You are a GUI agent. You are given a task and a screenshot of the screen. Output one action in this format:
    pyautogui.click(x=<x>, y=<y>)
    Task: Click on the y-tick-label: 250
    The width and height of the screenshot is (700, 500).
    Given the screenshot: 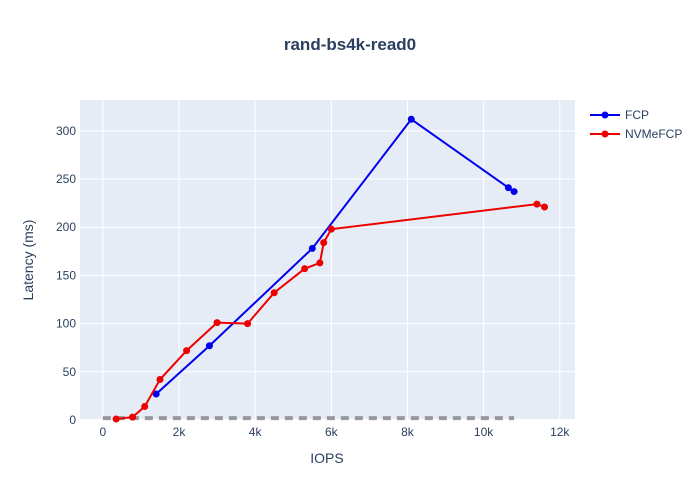 What is the action you would take?
    pyautogui.click(x=66, y=179)
    